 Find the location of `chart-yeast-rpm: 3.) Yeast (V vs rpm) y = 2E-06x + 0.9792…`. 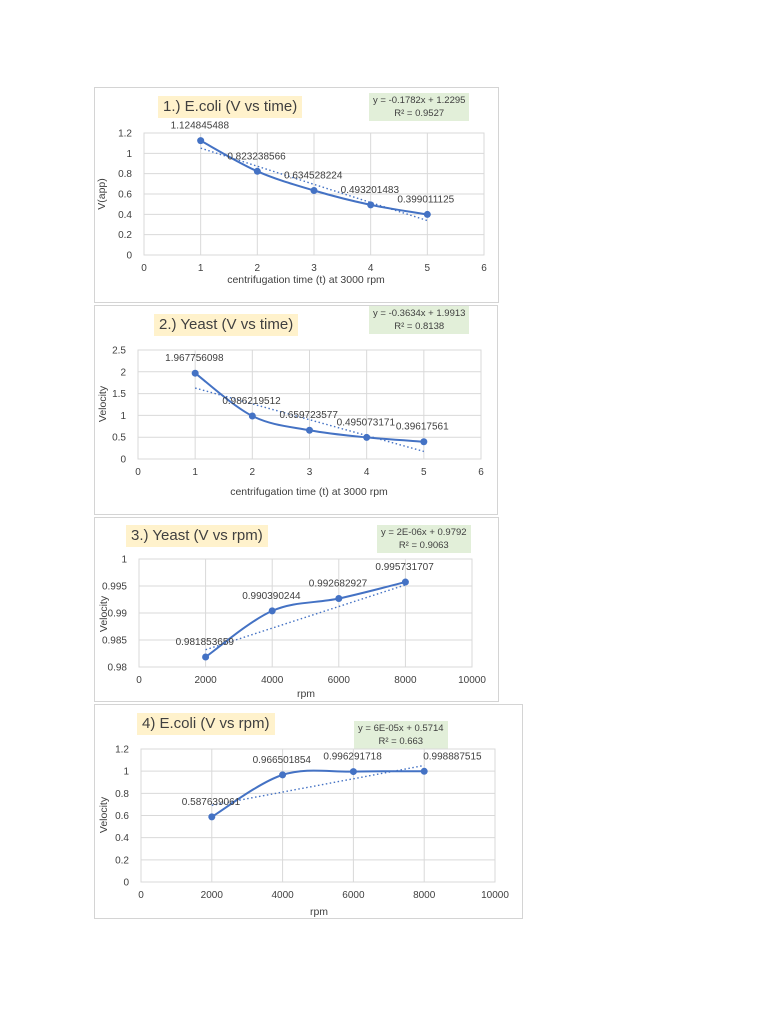

chart-yeast-rpm: 3.) Yeast (V vs rpm) y = 2E-06x + 0.9792… is located at coordinates (296, 609).